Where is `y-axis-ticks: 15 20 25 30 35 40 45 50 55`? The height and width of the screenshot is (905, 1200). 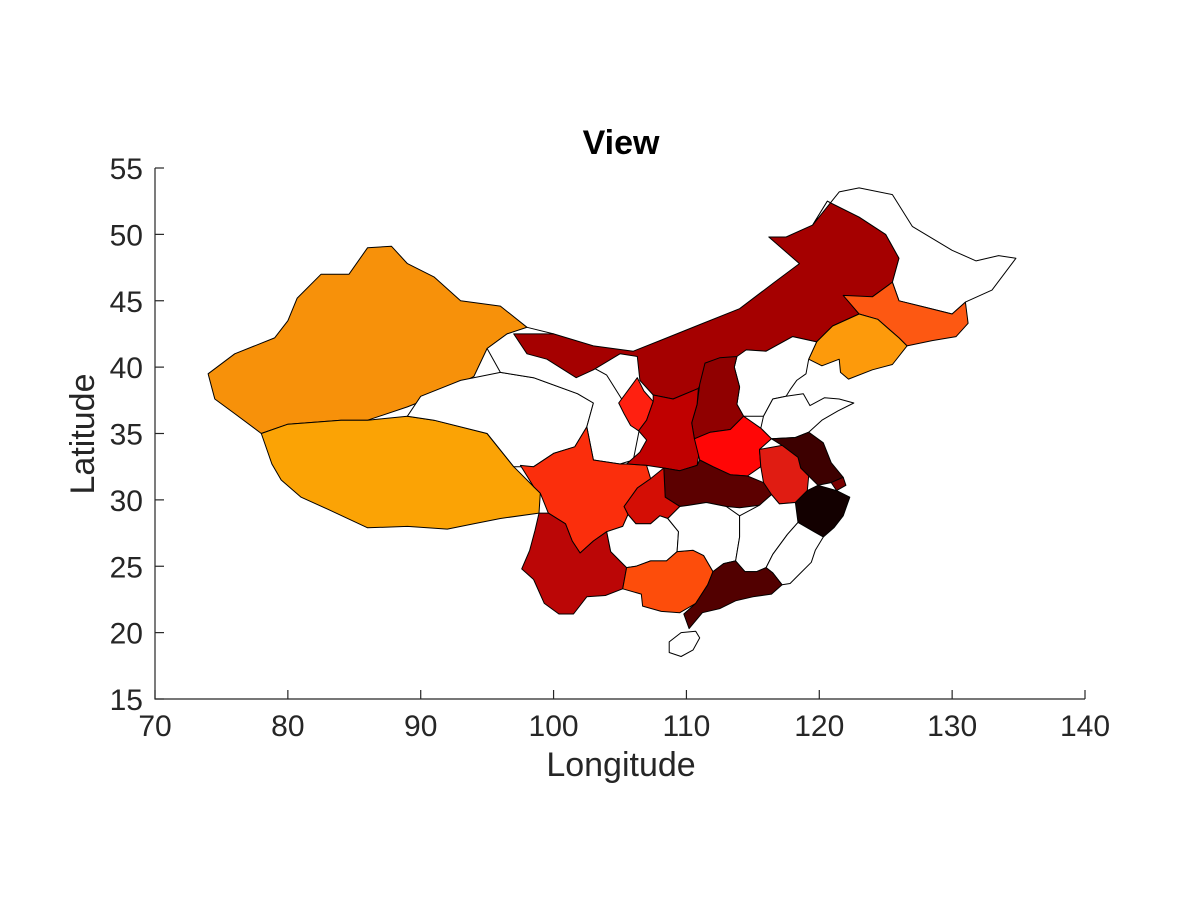 y-axis-ticks: 15 20 25 30 35 40 45 50 55 is located at coordinates (137, 435).